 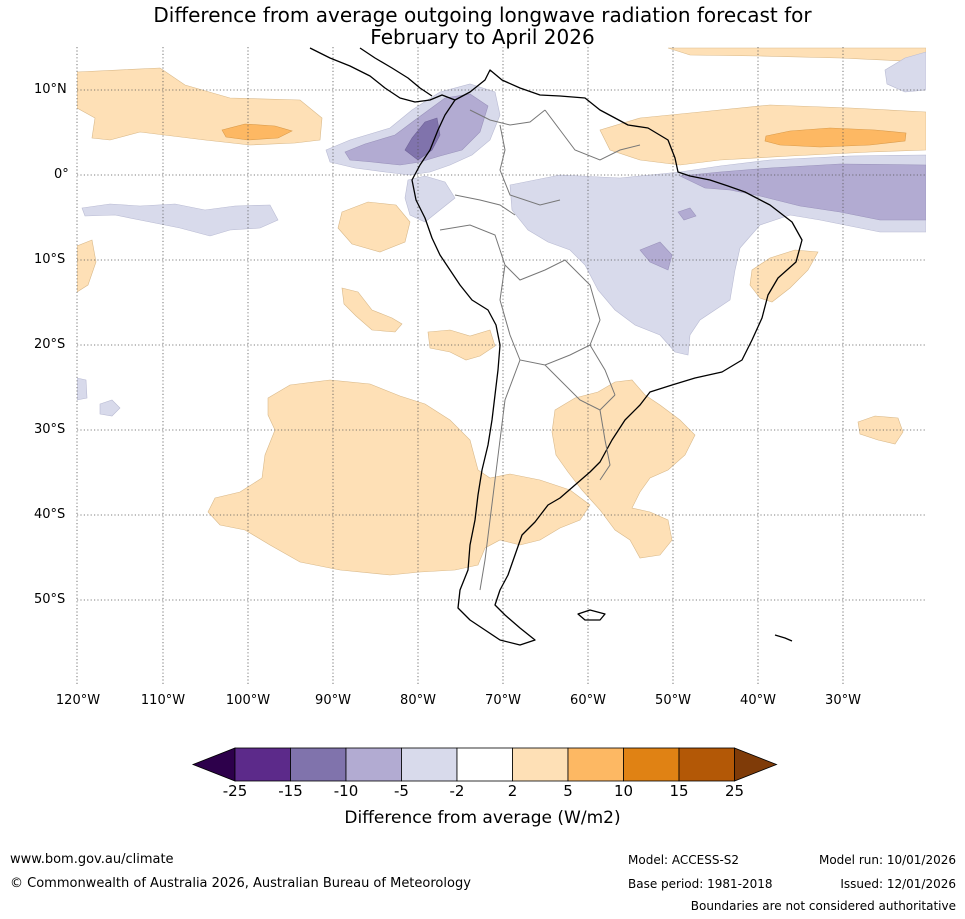 I want to click on colorbar-segments, so click(x=484, y=764).